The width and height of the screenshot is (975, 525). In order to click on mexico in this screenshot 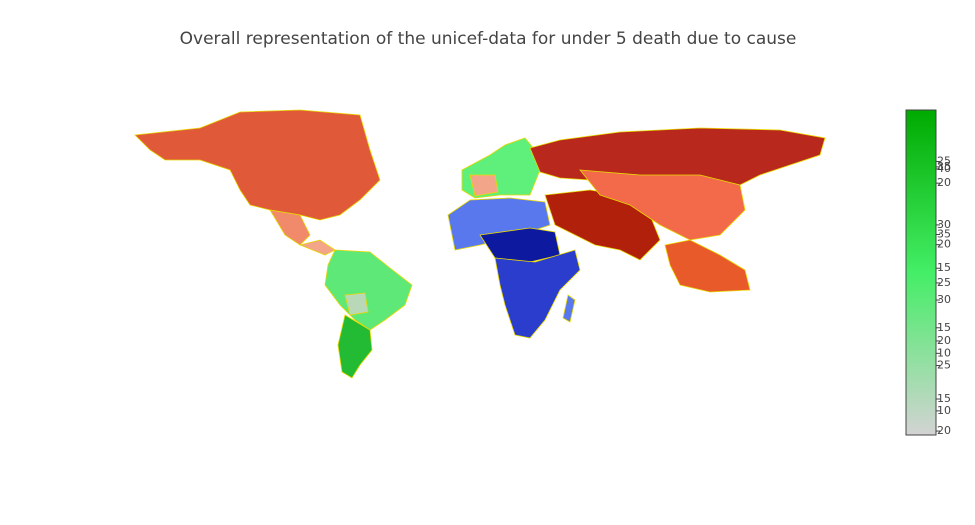, I will do `click(290, 227)`.